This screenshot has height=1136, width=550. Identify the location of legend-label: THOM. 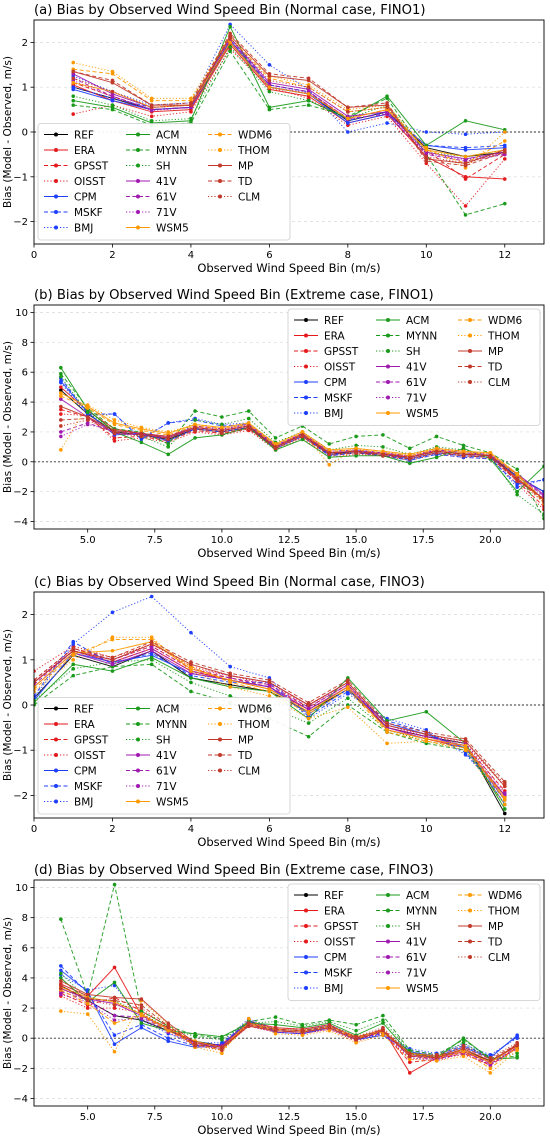
(253, 151).